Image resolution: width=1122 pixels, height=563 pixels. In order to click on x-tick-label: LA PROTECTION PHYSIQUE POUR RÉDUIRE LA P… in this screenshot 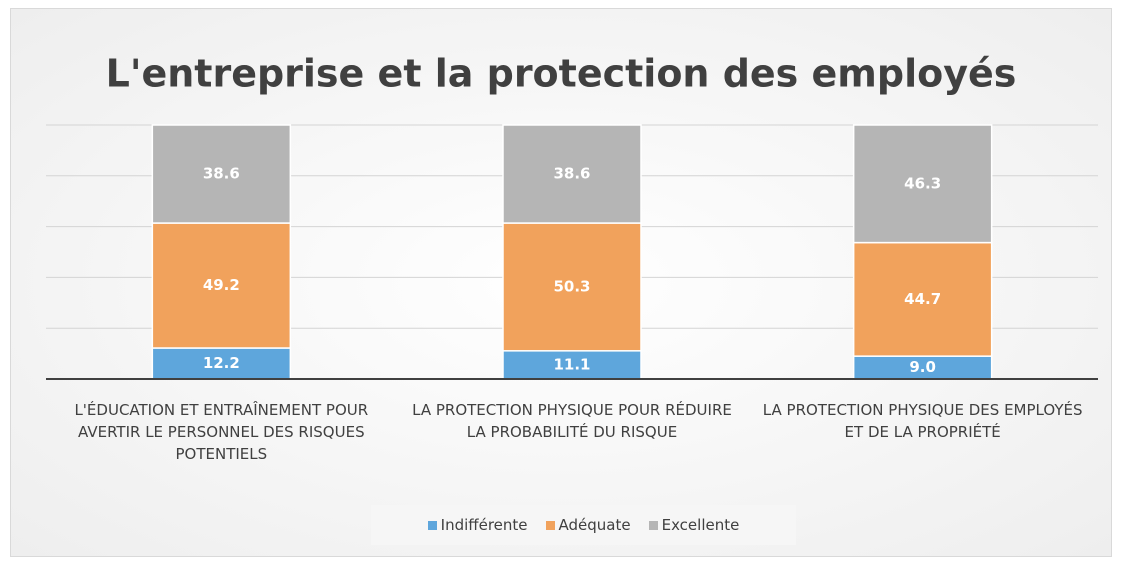, I will do `click(572, 421)`.